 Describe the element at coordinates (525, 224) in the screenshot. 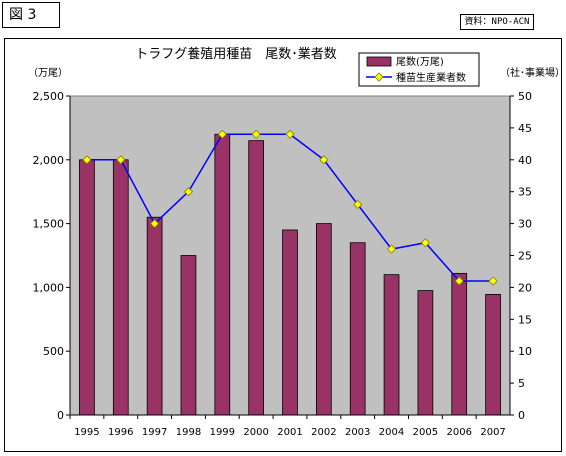

I see `y-right-tick-label: 30` at that location.